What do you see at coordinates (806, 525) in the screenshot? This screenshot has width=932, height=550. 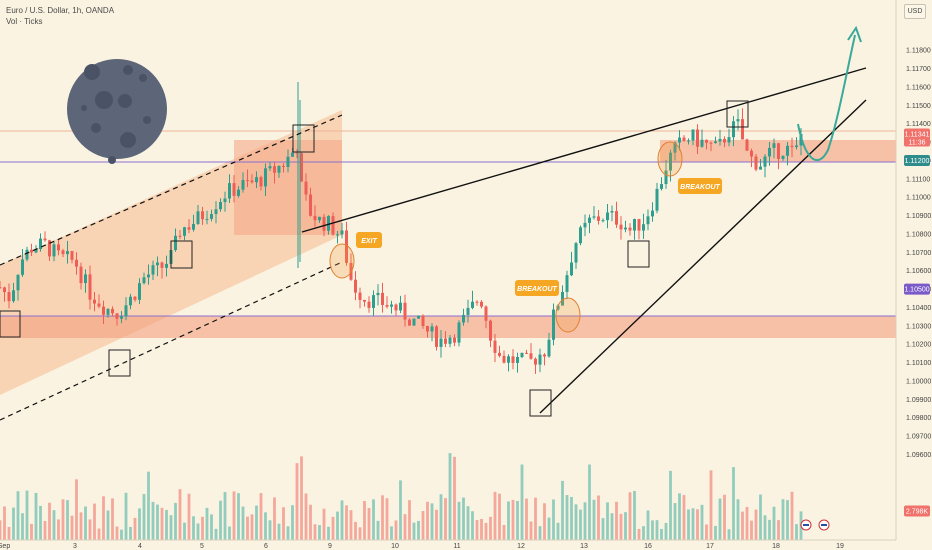 I see `event-flag-stripe-icon` at bounding box center [806, 525].